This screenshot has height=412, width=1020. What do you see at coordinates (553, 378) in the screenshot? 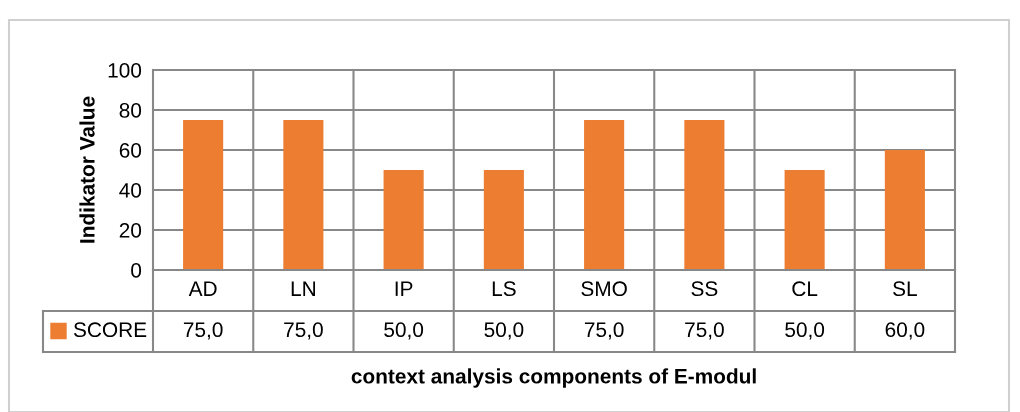
I see `x-axis-title: context analysis components of E-modul` at bounding box center [553, 378].